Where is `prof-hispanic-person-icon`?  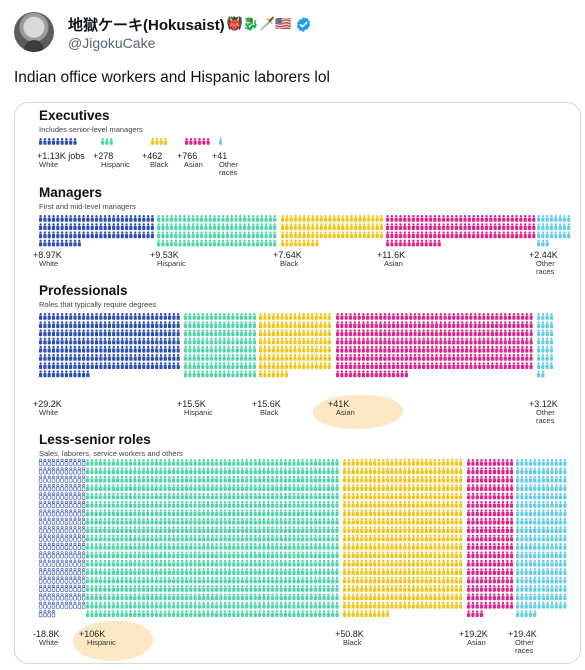 prof-hispanic-person-icon is located at coordinates (198, 324).